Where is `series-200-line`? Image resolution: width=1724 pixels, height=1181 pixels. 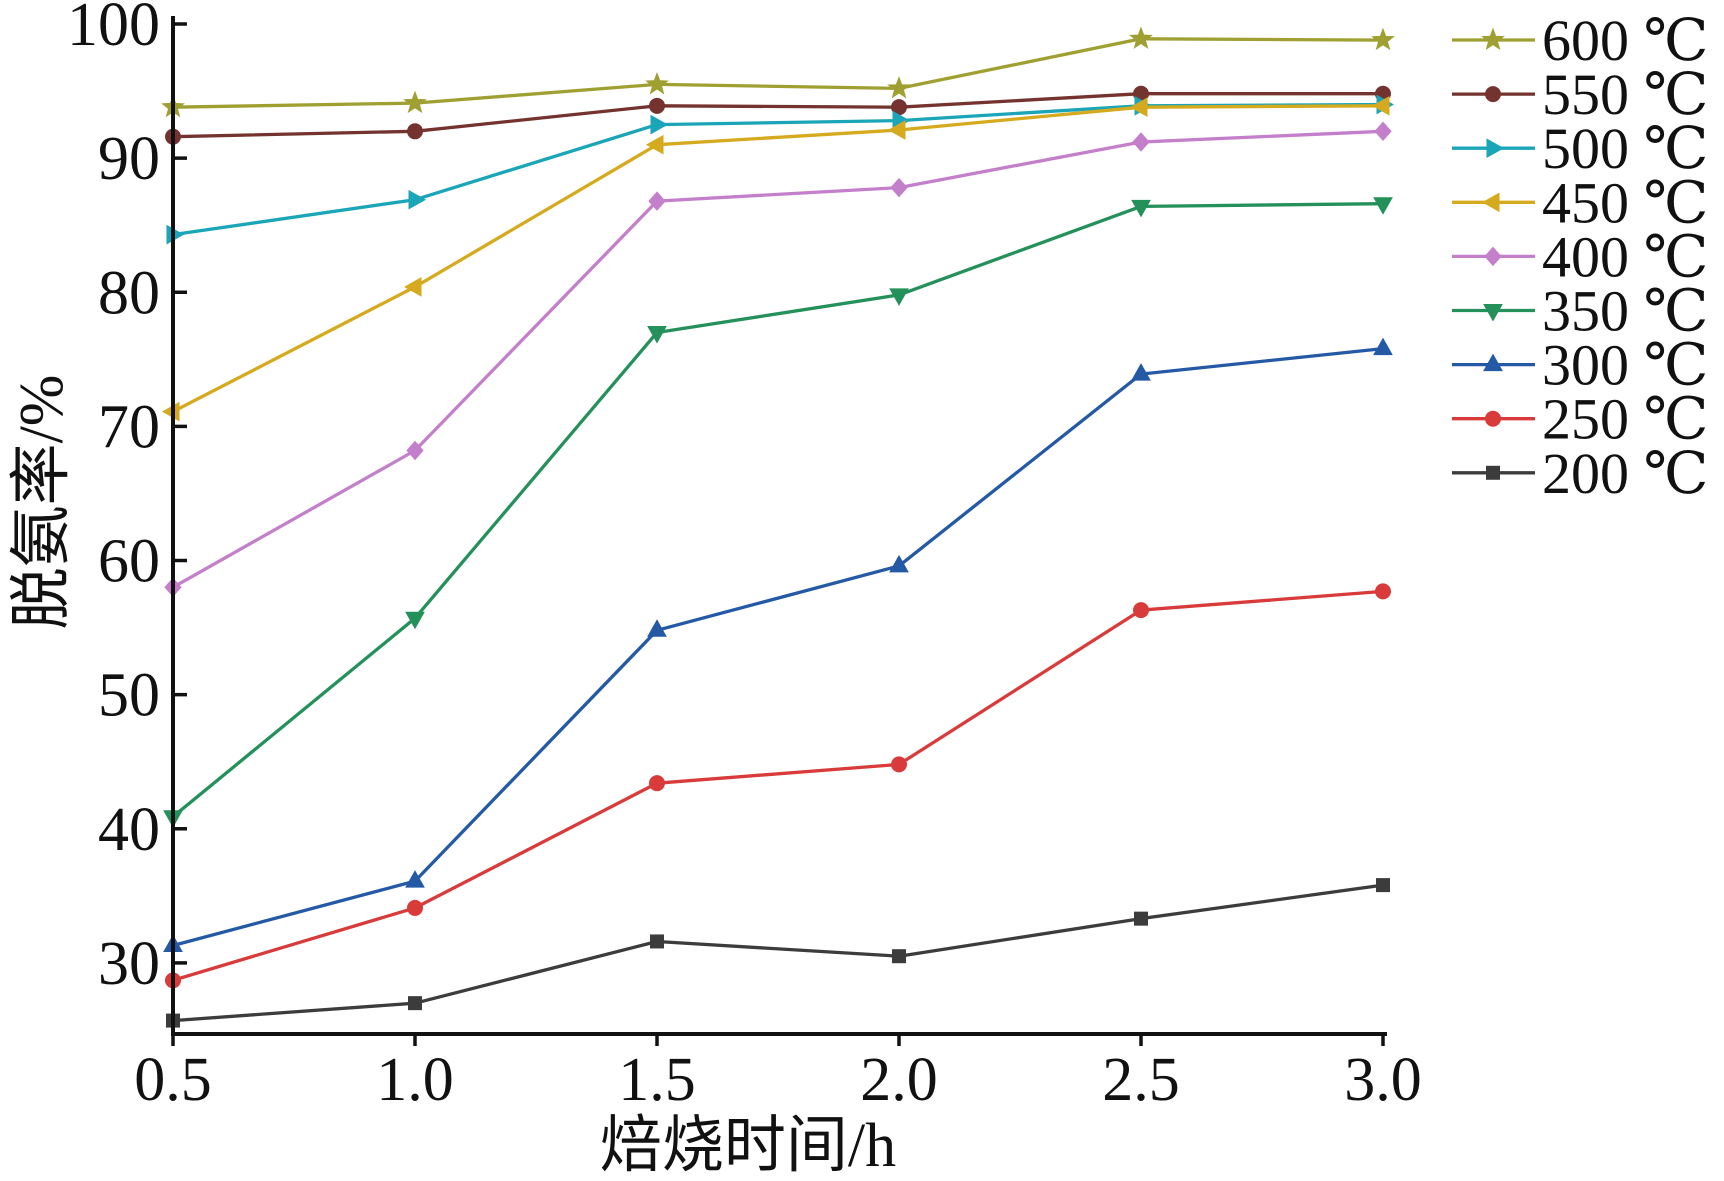
series-200-line is located at coordinates (778, 953).